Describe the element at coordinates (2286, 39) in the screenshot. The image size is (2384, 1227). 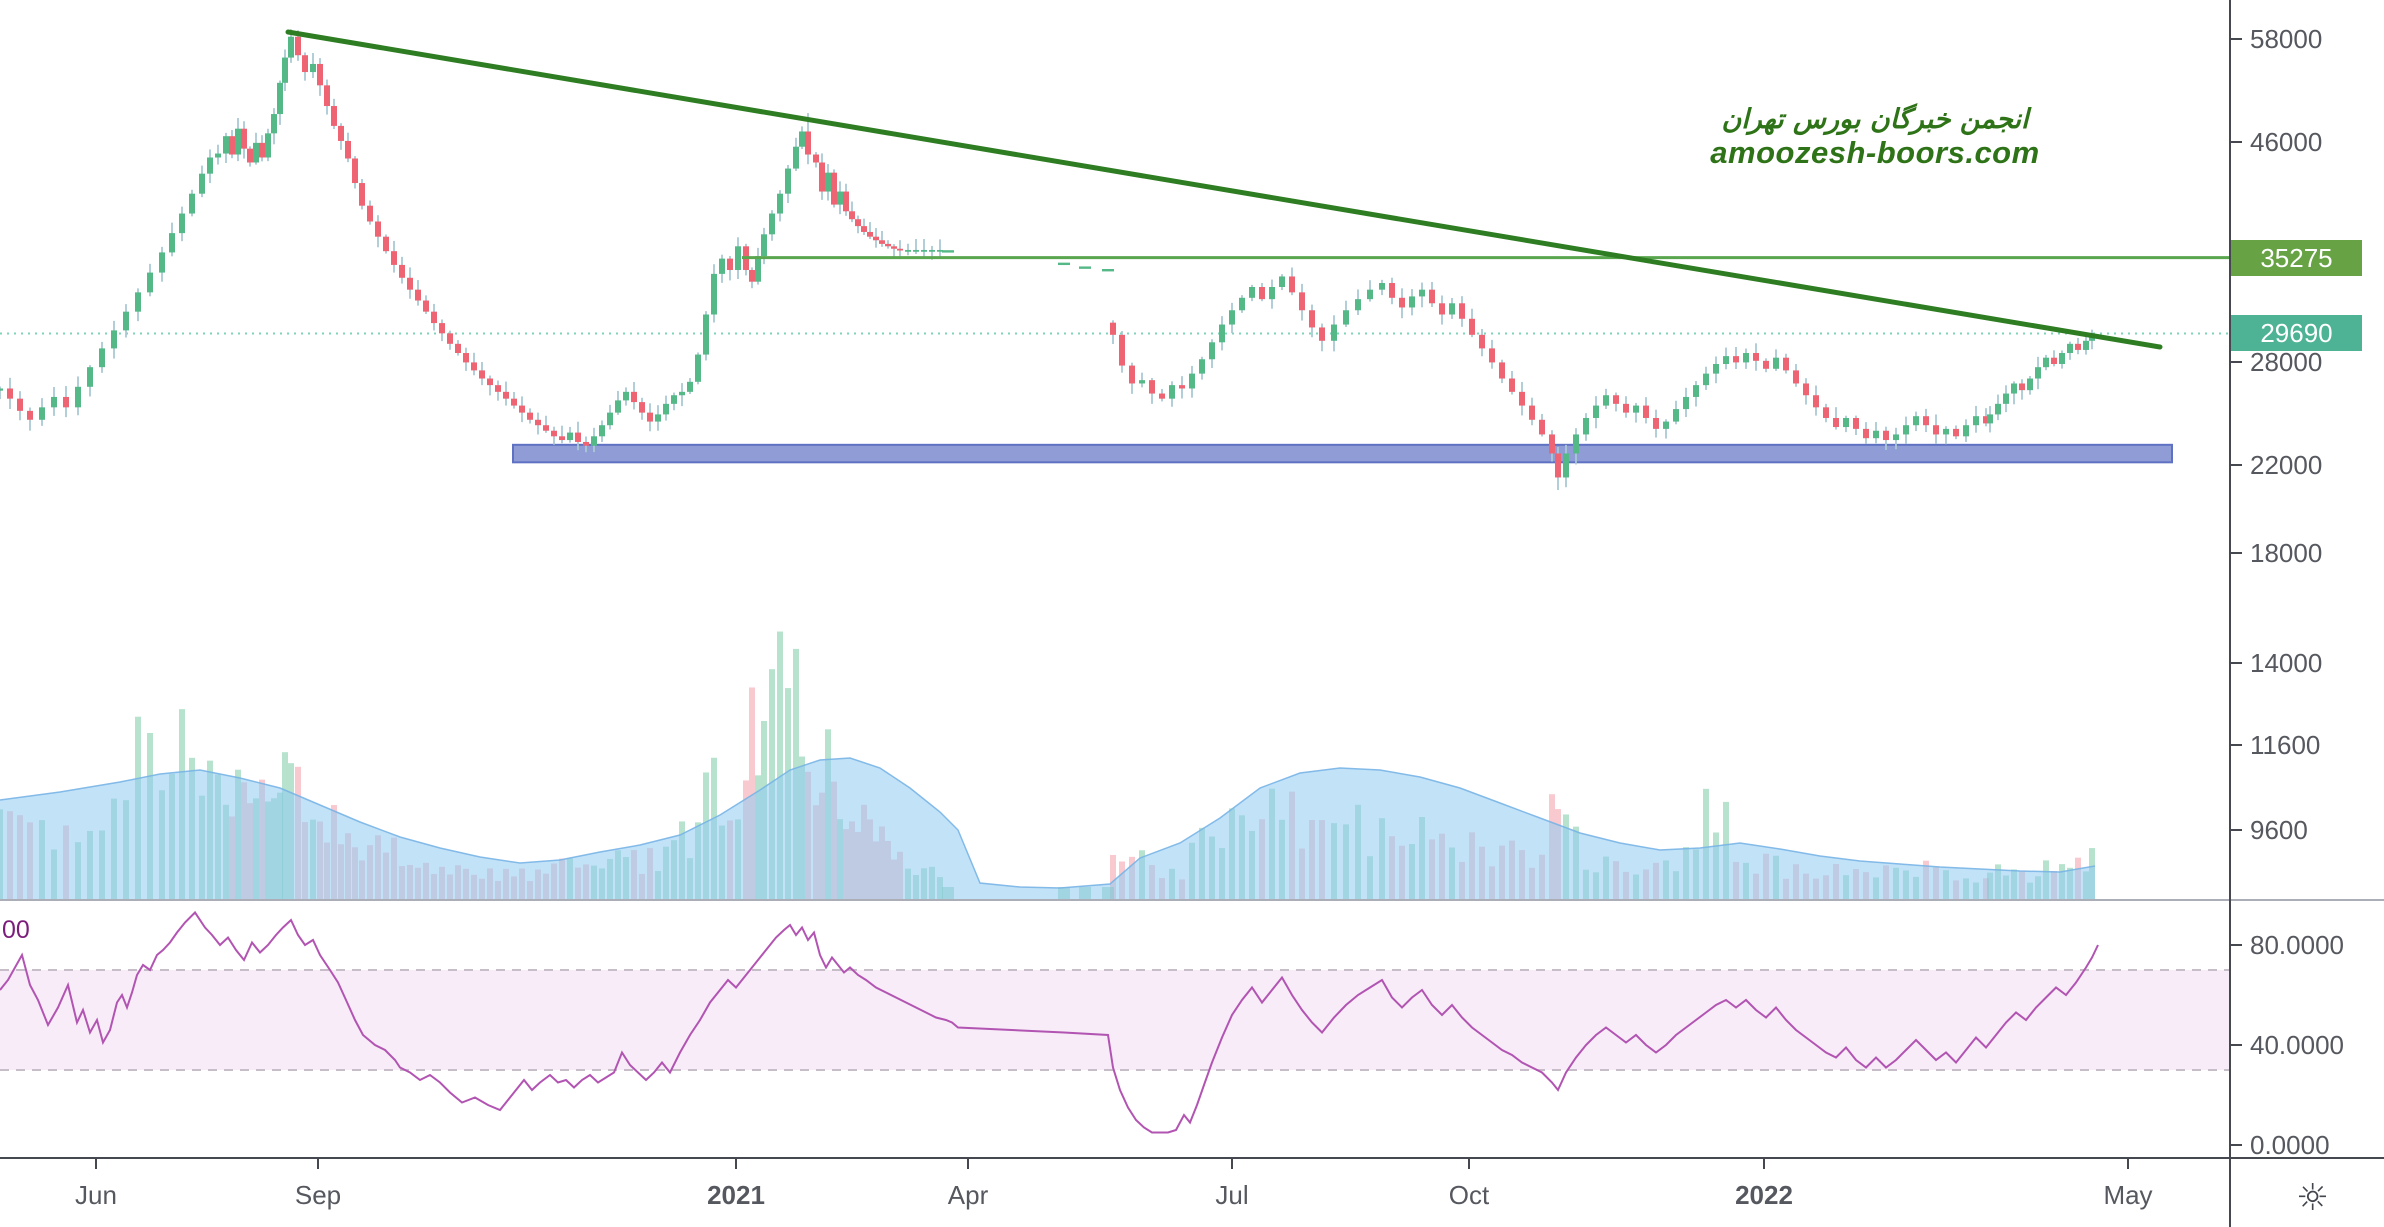
I see `price-tick-label: 58000` at that location.